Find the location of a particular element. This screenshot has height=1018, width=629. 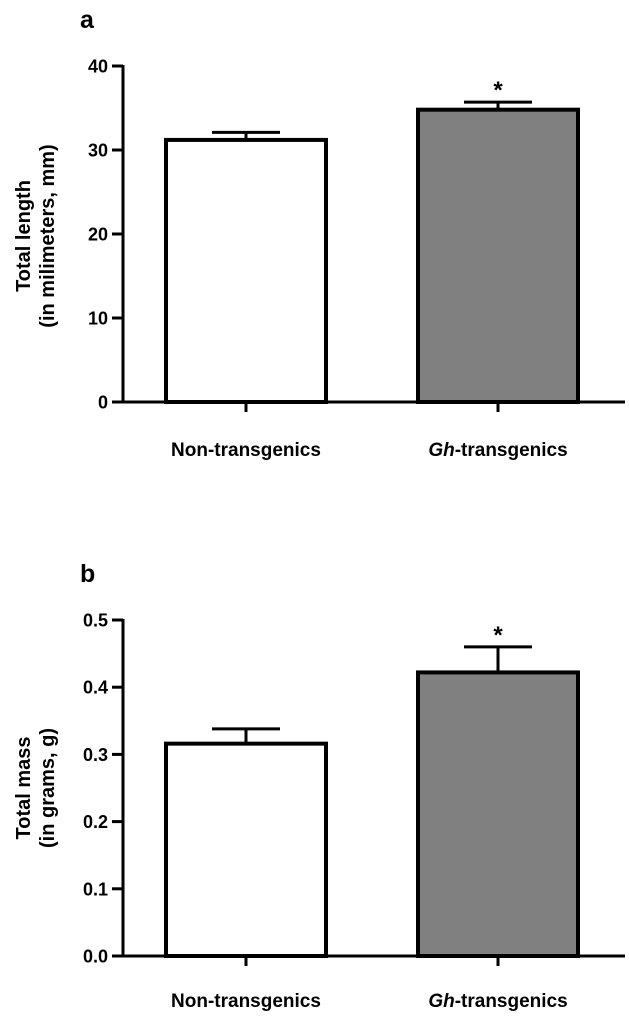

y-tick-label: 0.5 is located at coordinates (95, 621).